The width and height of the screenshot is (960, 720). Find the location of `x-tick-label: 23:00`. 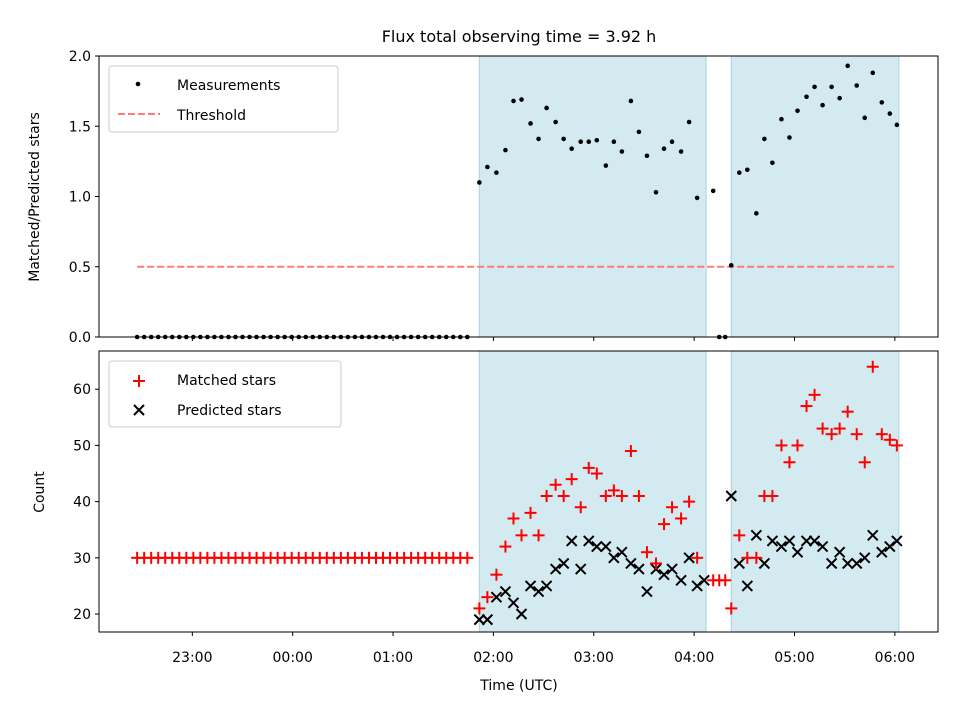

x-tick-label: 23:00 is located at coordinates (192, 658).